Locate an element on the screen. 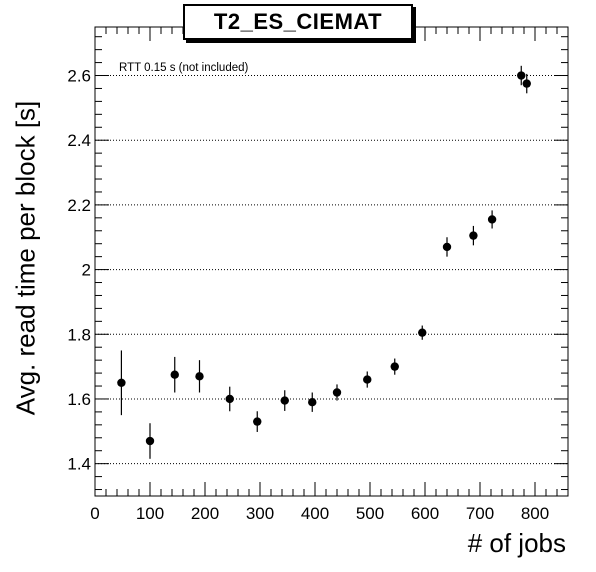  y-tick-label: 1.4 is located at coordinates (79, 464).